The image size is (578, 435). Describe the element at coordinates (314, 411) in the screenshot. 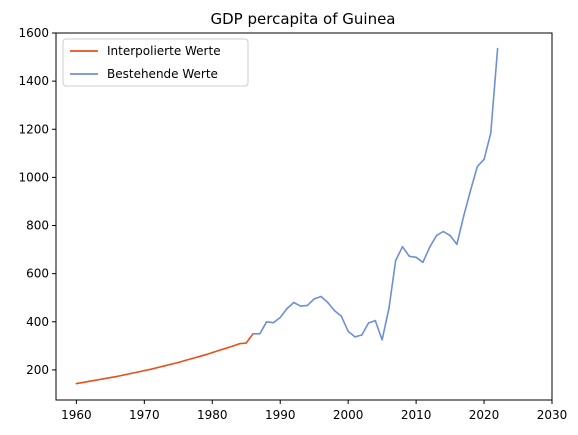

I see `x-axis: 1960 1970 1980 1990 2000 2010 2020 2030` at that location.